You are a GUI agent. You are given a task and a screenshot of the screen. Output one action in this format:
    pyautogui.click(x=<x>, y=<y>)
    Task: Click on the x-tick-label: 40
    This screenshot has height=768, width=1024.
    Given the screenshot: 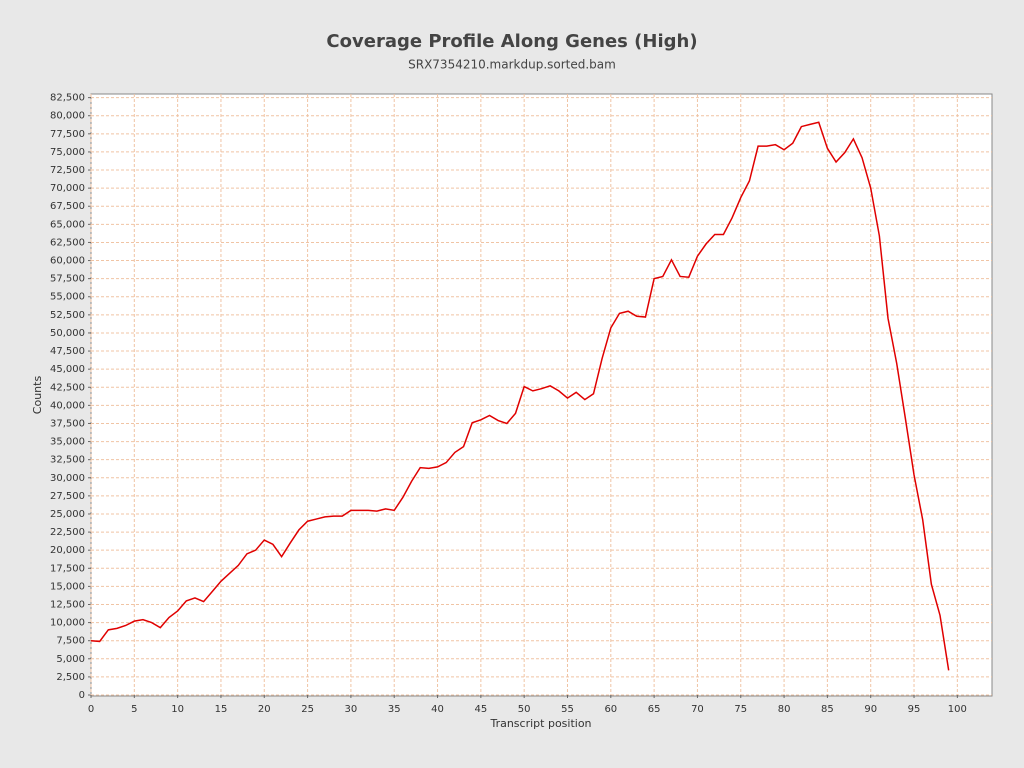 What is the action you would take?
    pyautogui.click(x=437, y=709)
    